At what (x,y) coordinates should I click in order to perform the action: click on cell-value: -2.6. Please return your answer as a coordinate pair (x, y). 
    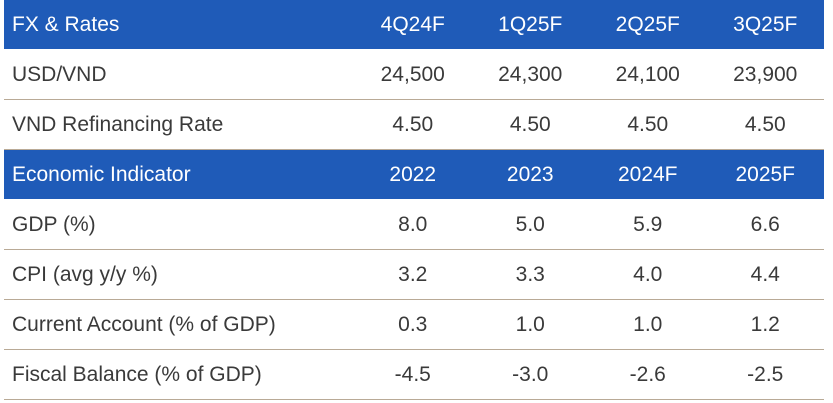
    Looking at the image, I should click on (648, 374).